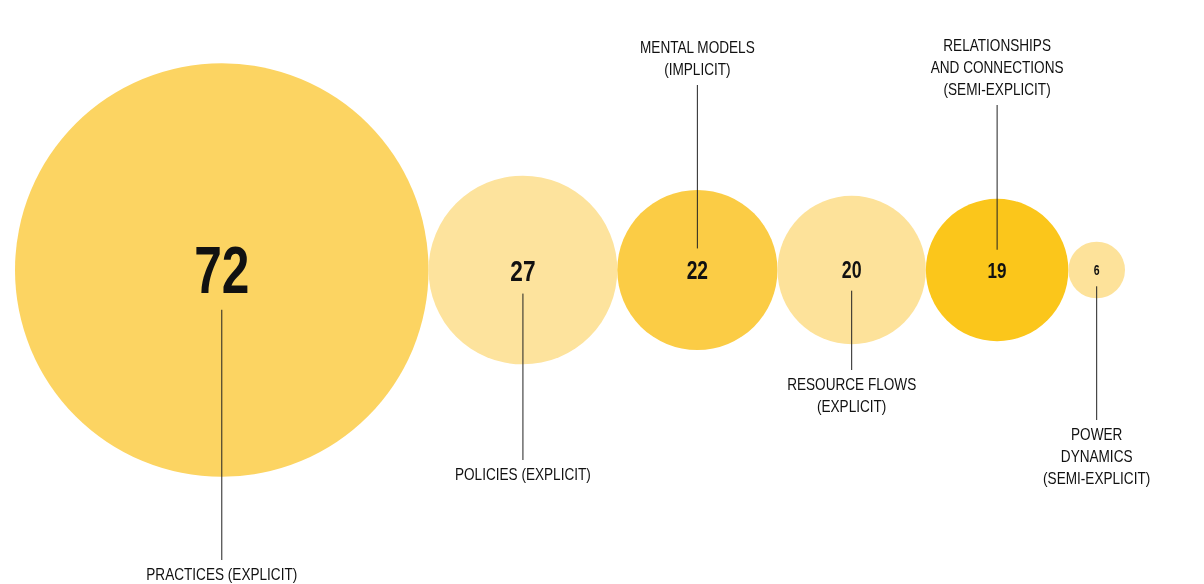  I want to click on data-label: 20, so click(851, 269).